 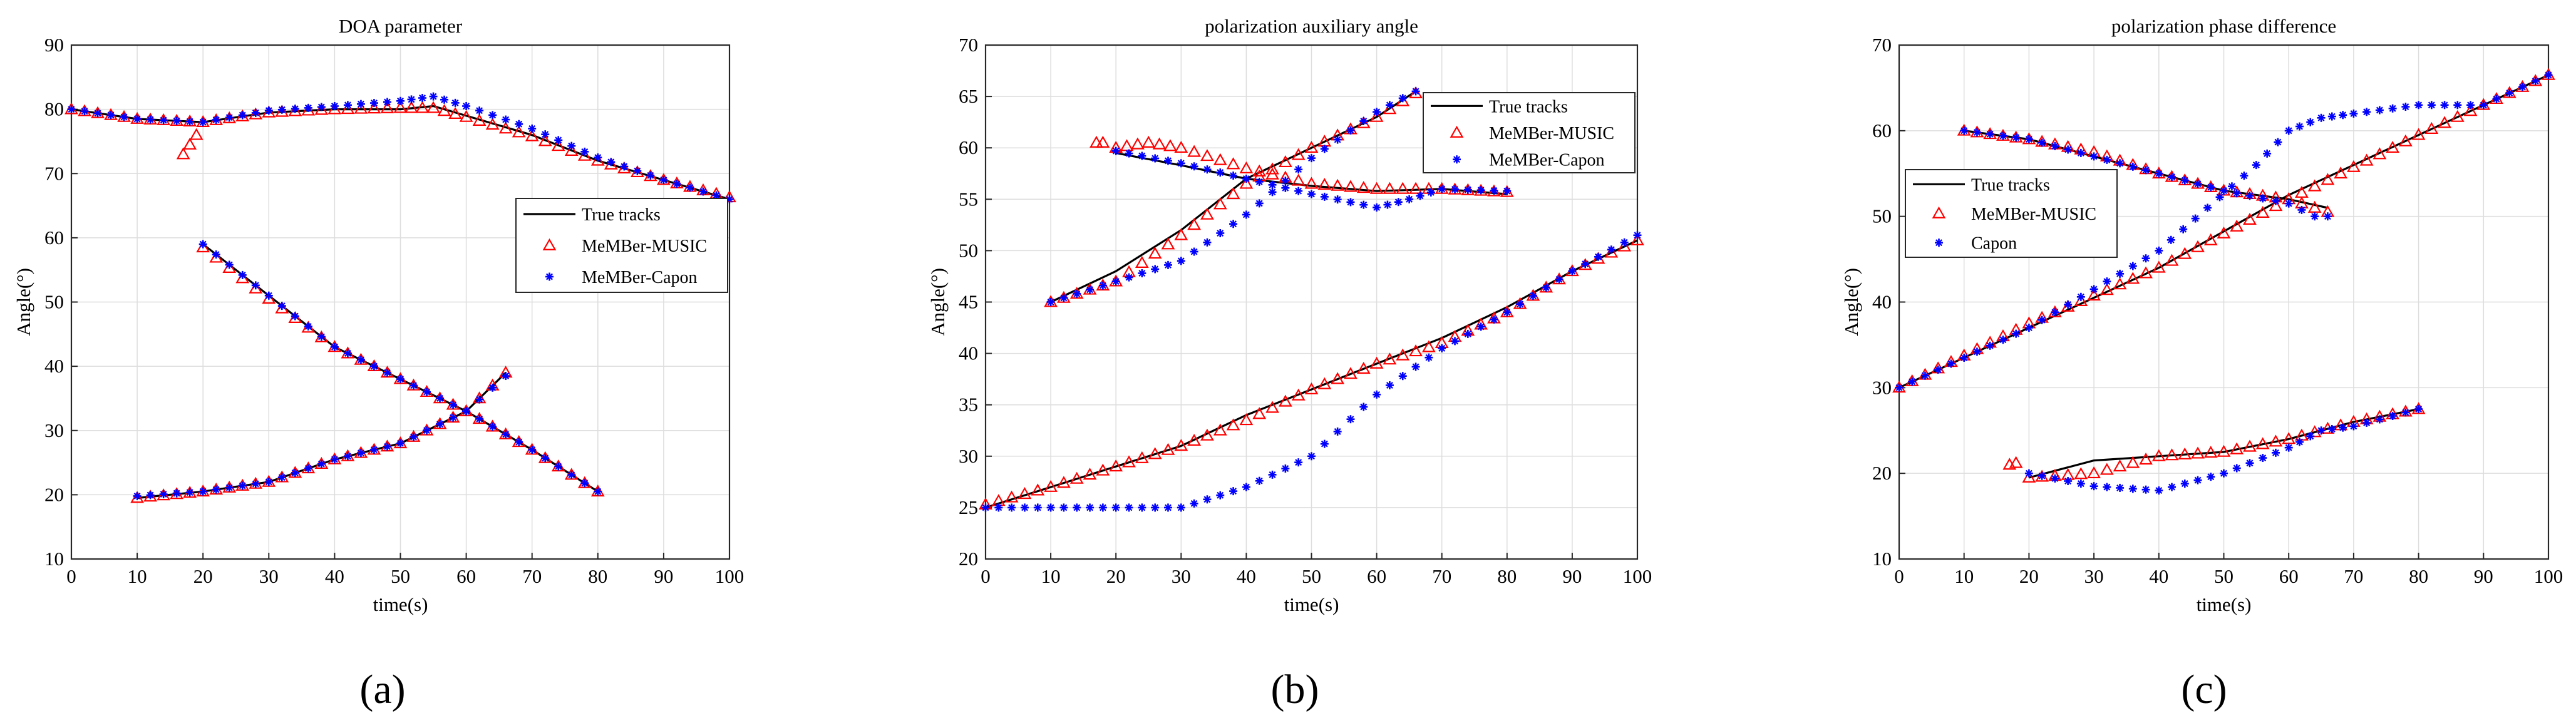 What do you see at coordinates (1851, 302) in the screenshot?
I see `y-axis-label: Angle(°)` at bounding box center [1851, 302].